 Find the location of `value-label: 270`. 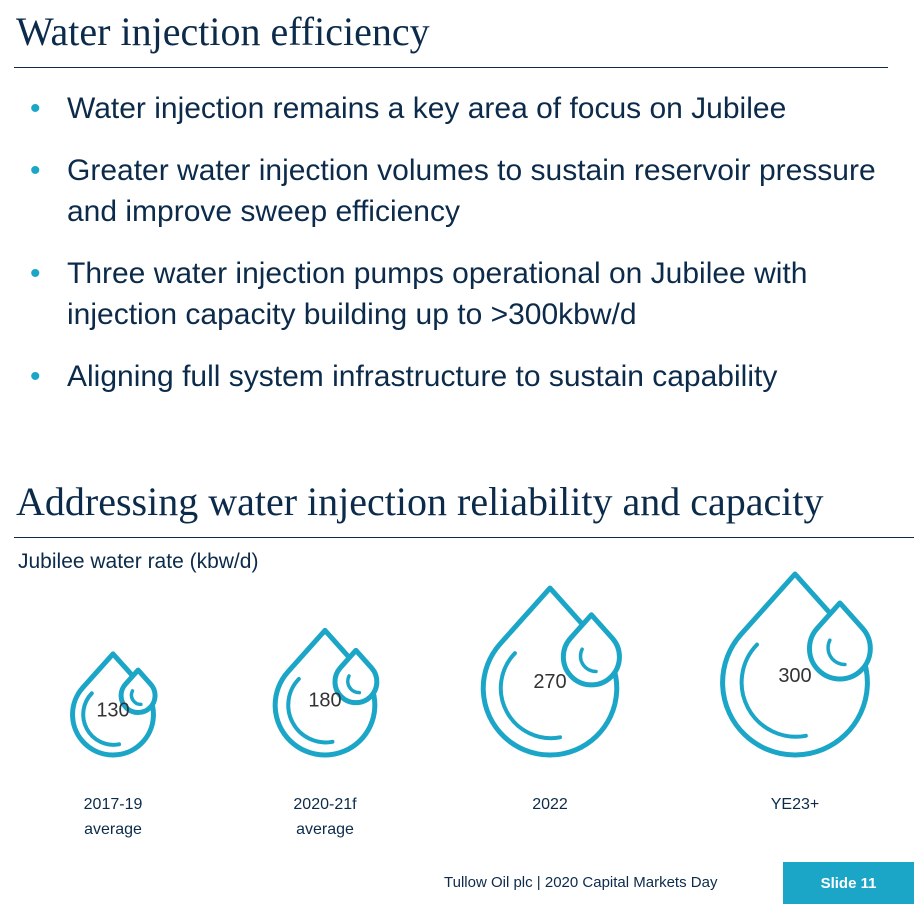

value-label: 270 is located at coordinates (549, 682).